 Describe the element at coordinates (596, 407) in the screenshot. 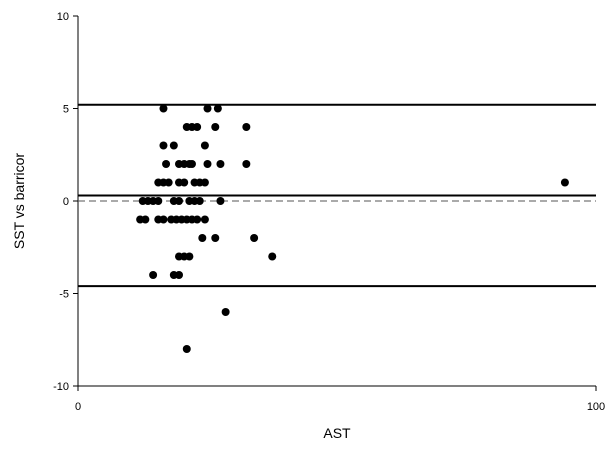

I see `x-tick-label: 100` at that location.